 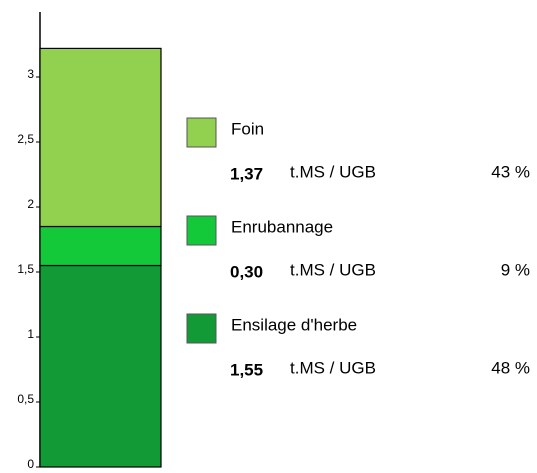 I want to click on y-tick-label: 1,5, so click(x=25, y=269).